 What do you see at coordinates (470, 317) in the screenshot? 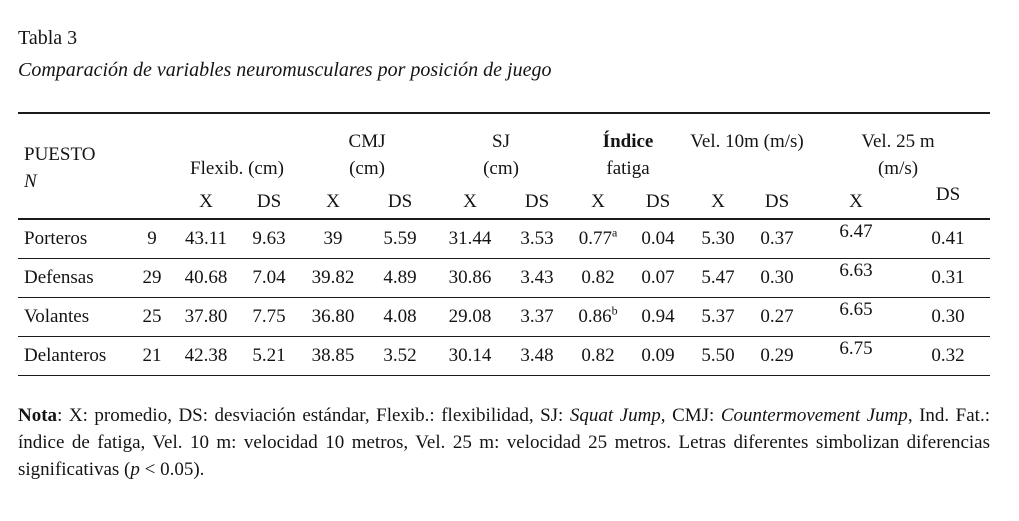
I see `cell-value: 29.08` at bounding box center [470, 317].